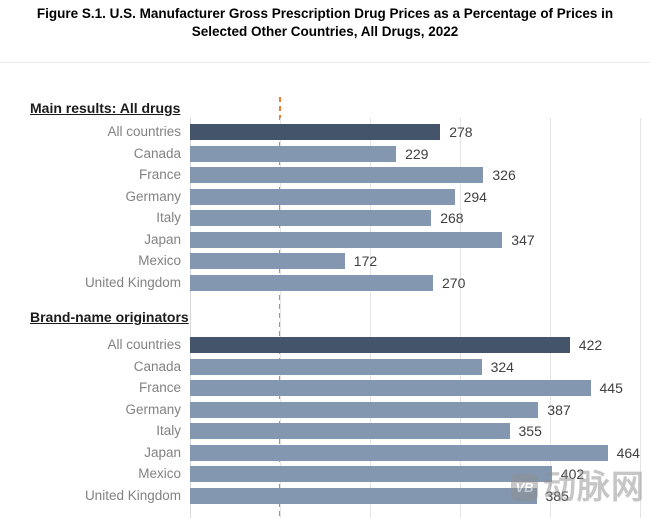 This screenshot has height=518, width=650. What do you see at coordinates (594, 486) in the screenshot?
I see `watermark-text: 动脉网` at bounding box center [594, 486].